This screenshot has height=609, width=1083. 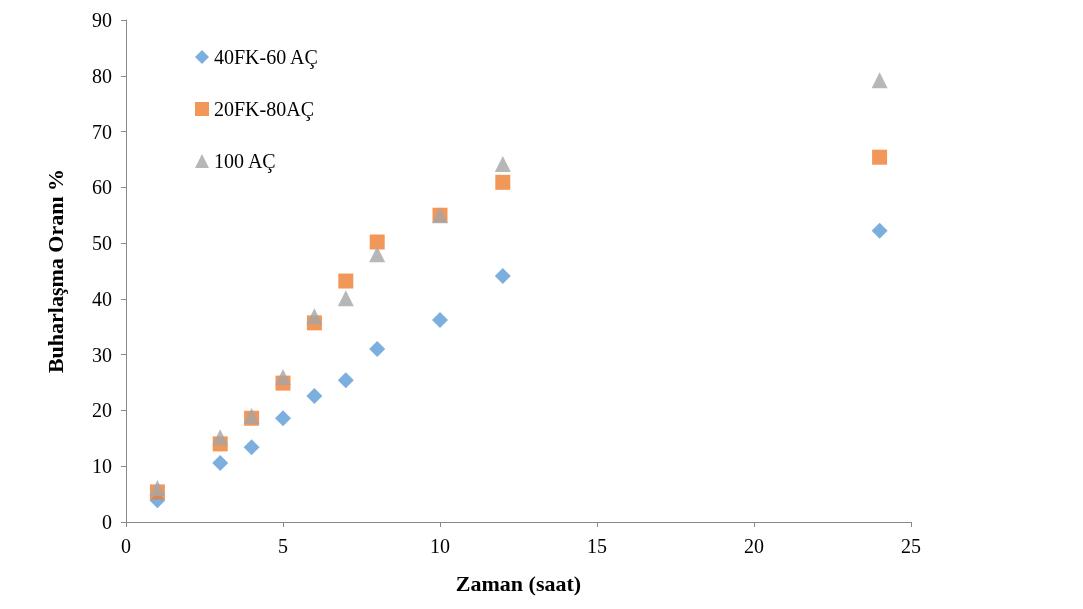 I want to click on y-axis-title: Buharlaşma Oranı %, so click(x=55, y=271).